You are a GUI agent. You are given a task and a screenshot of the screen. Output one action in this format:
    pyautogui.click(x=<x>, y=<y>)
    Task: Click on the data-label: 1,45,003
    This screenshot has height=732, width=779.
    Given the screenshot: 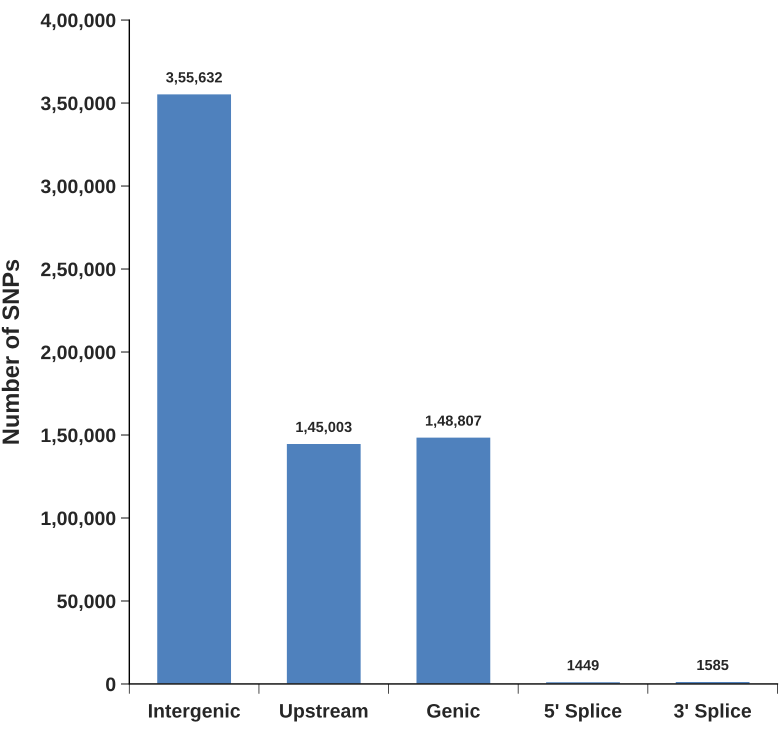 What is the action you would take?
    pyautogui.click(x=324, y=428)
    